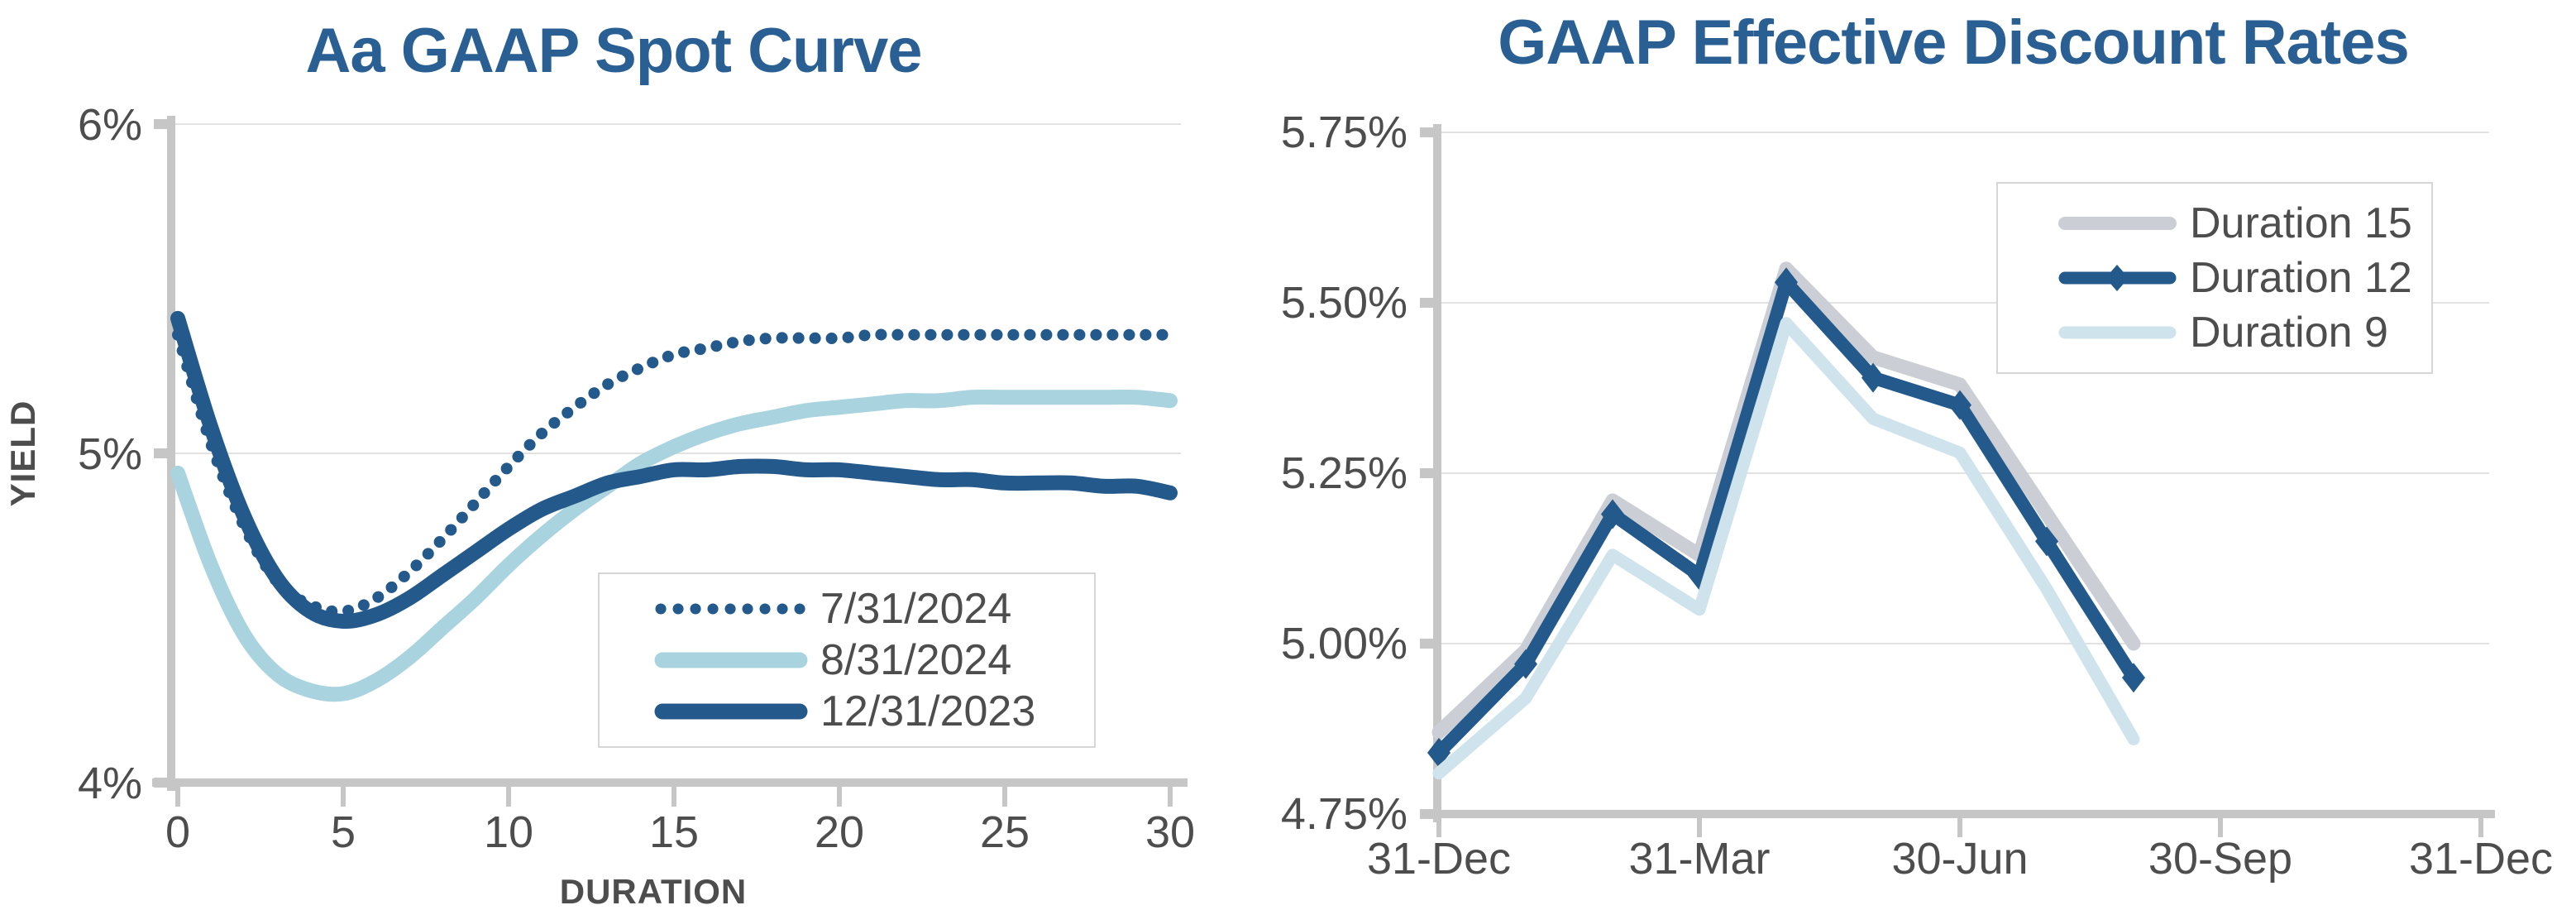  What do you see at coordinates (2301, 278) in the screenshot?
I see `legend-label: Duration 12` at bounding box center [2301, 278].